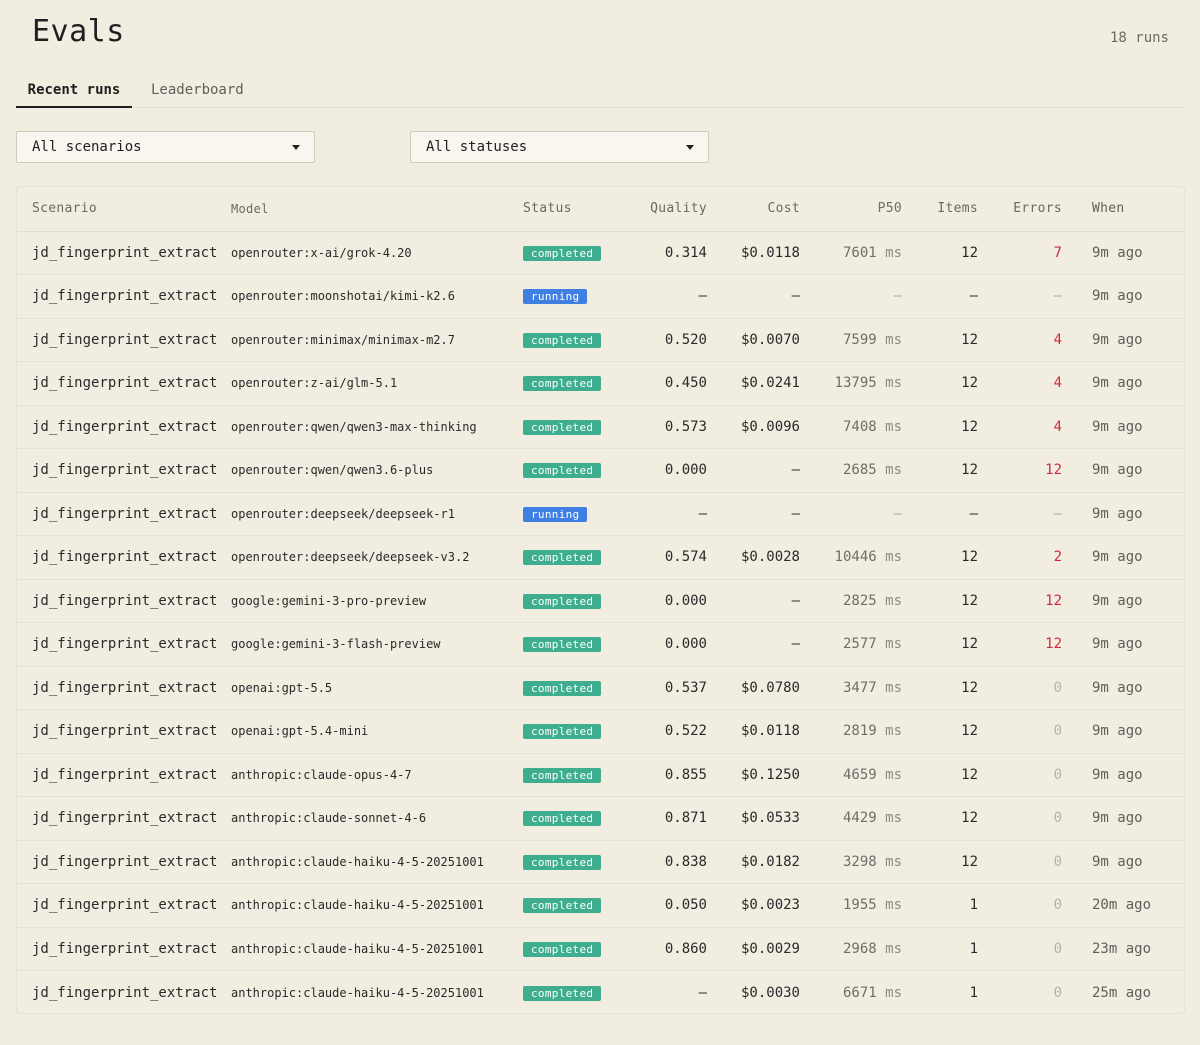  I want to click on status-filter-select: All statuses, so click(559, 147).